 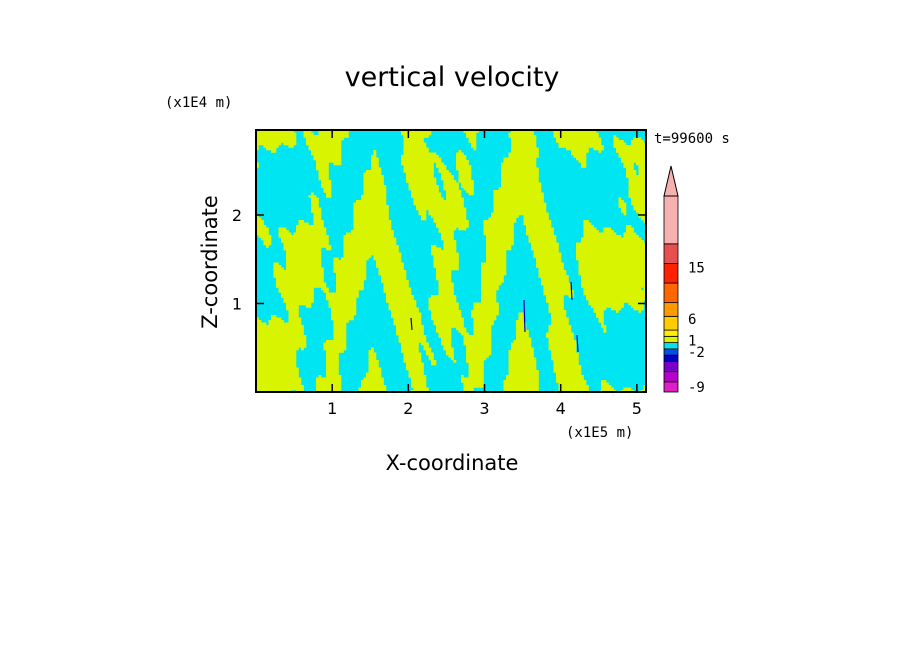 What do you see at coordinates (237, 303) in the screenshot?
I see `y-tick-label: 1` at bounding box center [237, 303].